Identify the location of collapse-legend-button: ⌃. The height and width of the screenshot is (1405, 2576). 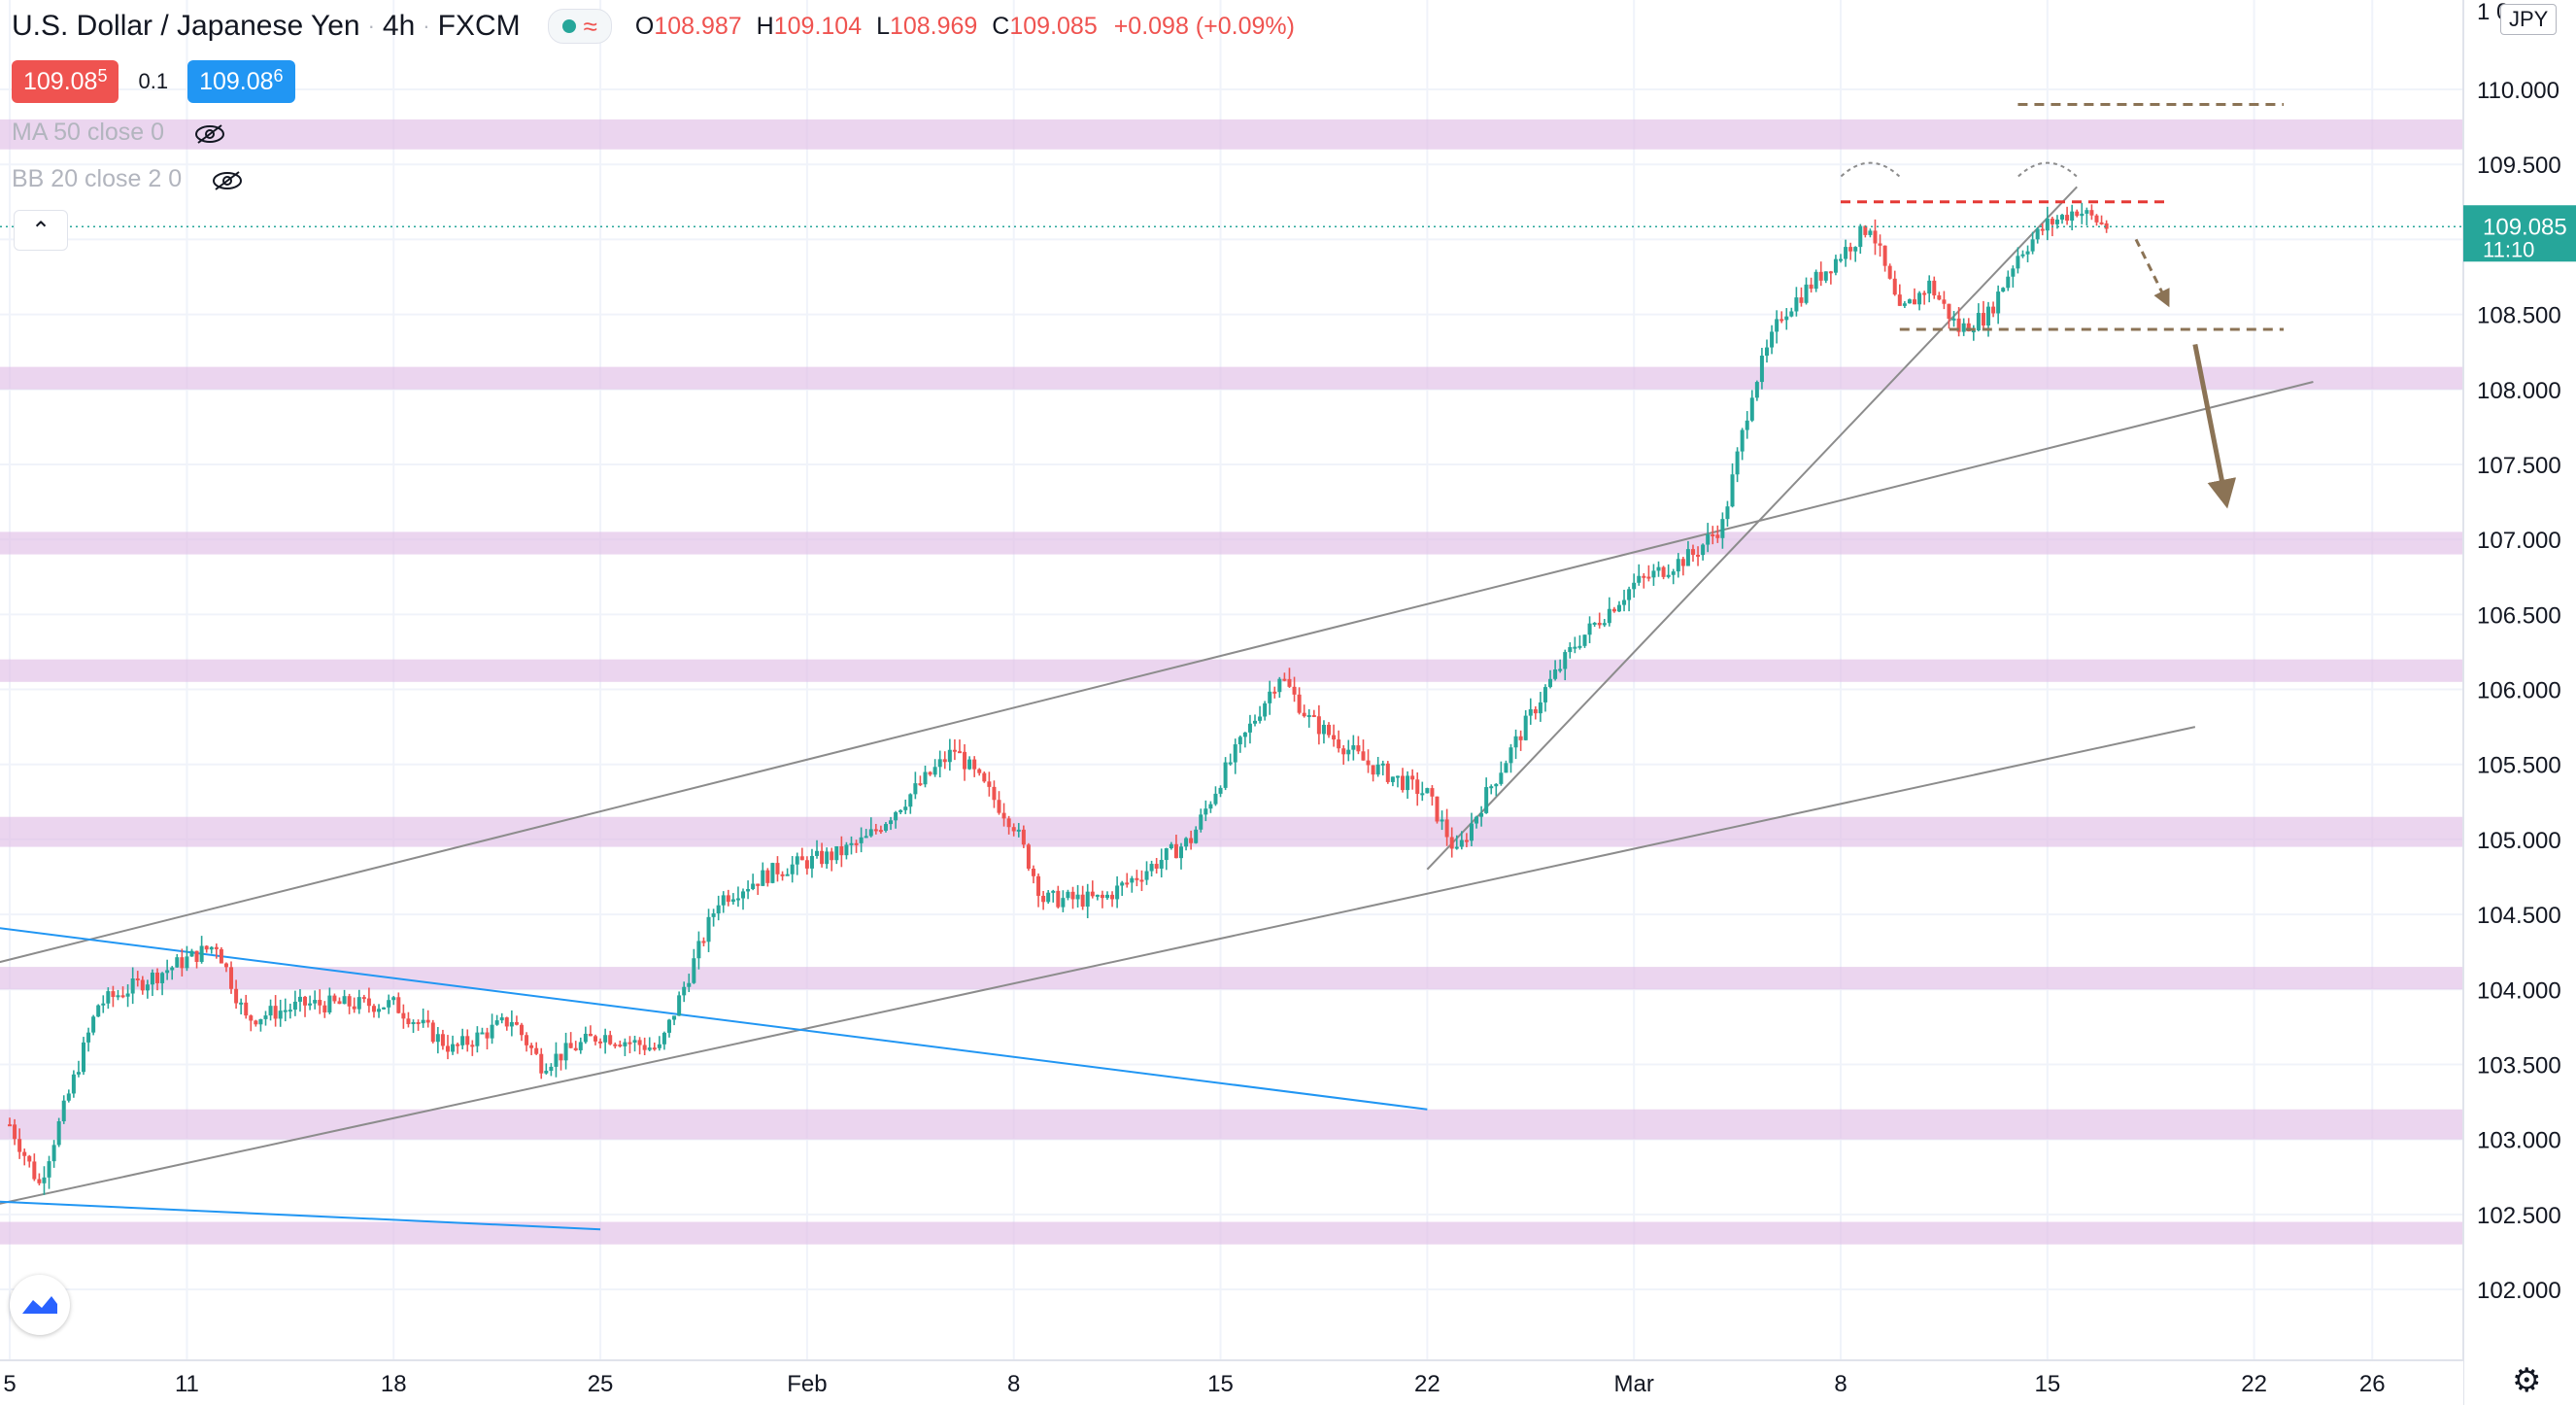
(41, 230).